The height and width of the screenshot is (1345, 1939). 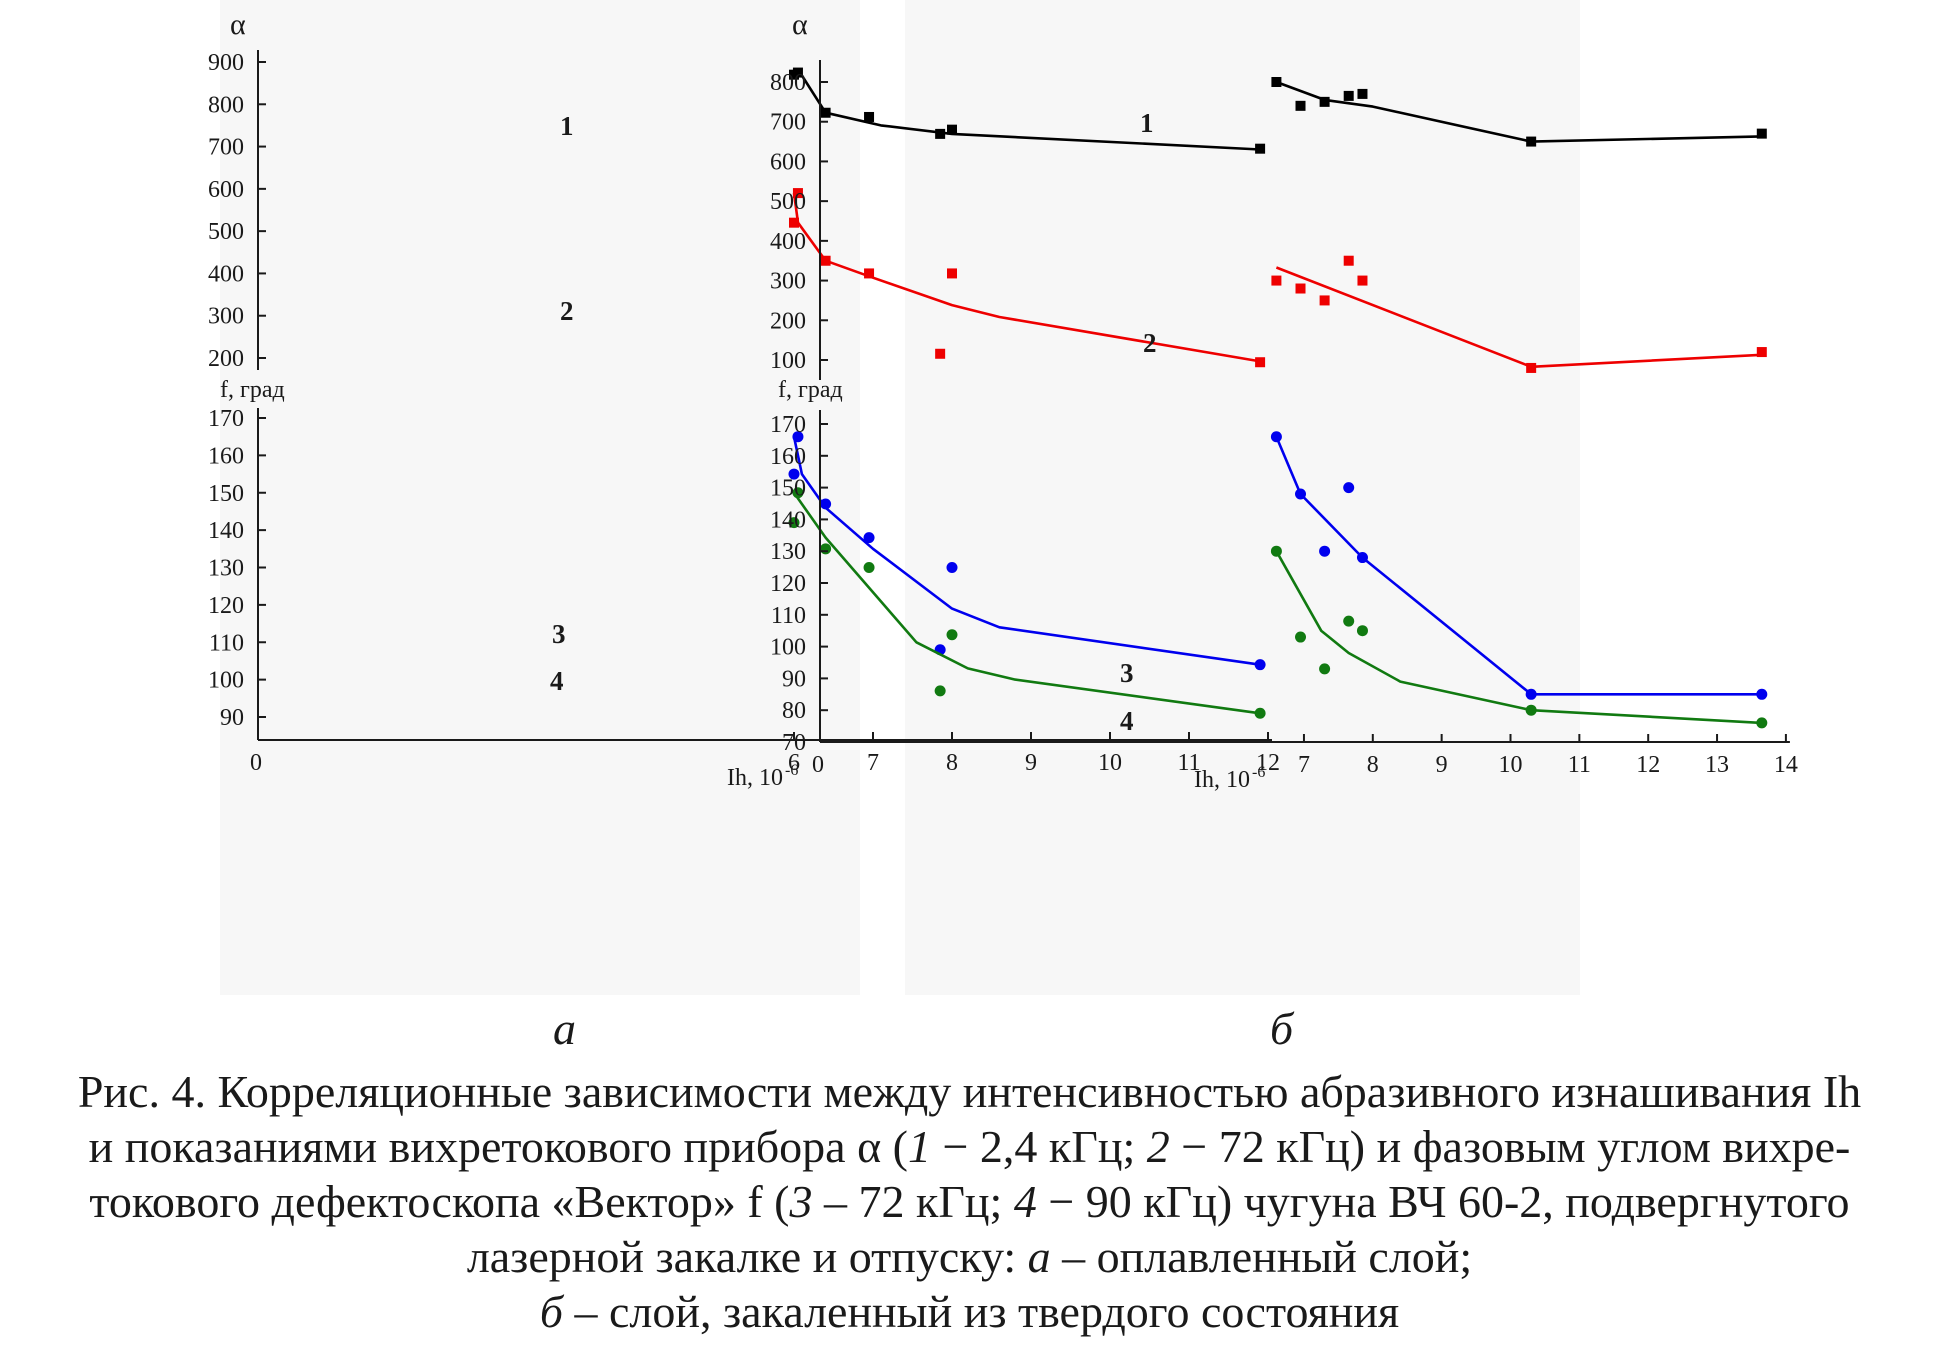 What do you see at coordinates (256, 763) in the screenshot?
I see `x-tick-label: 0` at bounding box center [256, 763].